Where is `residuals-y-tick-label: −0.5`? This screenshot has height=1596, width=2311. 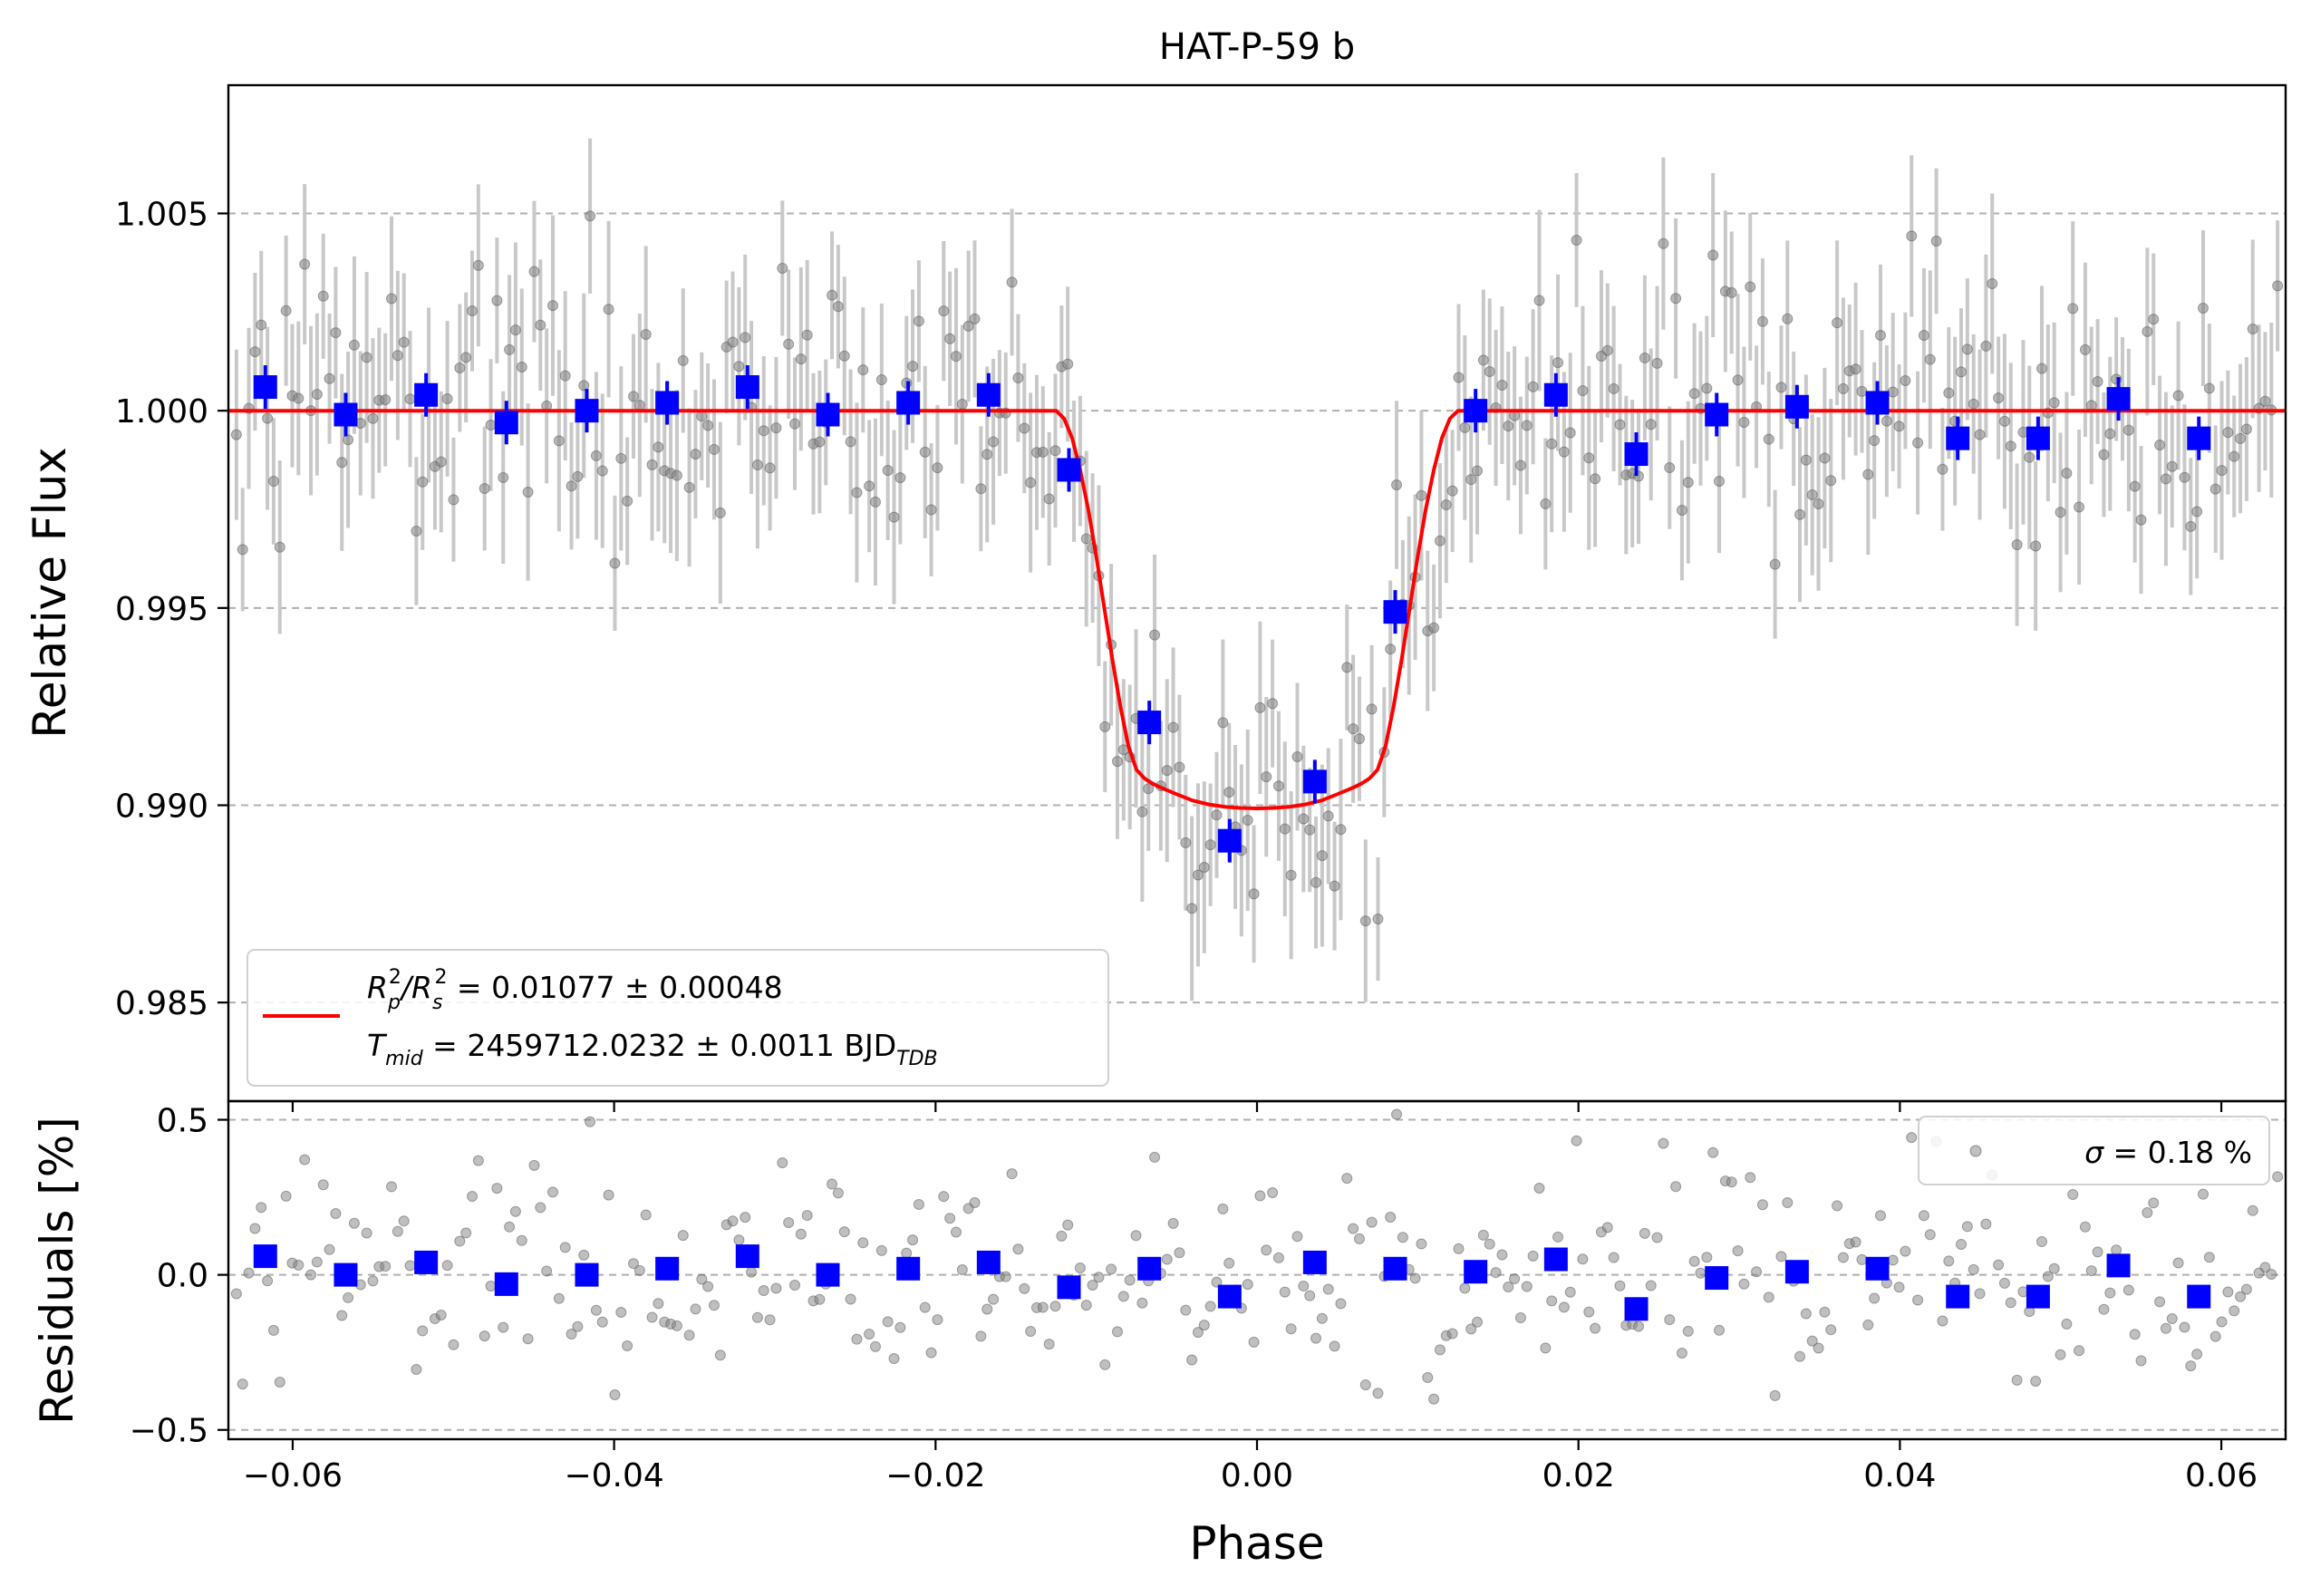
residuals-y-tick-label: −0.5 is located at coordinates (169, 1431).